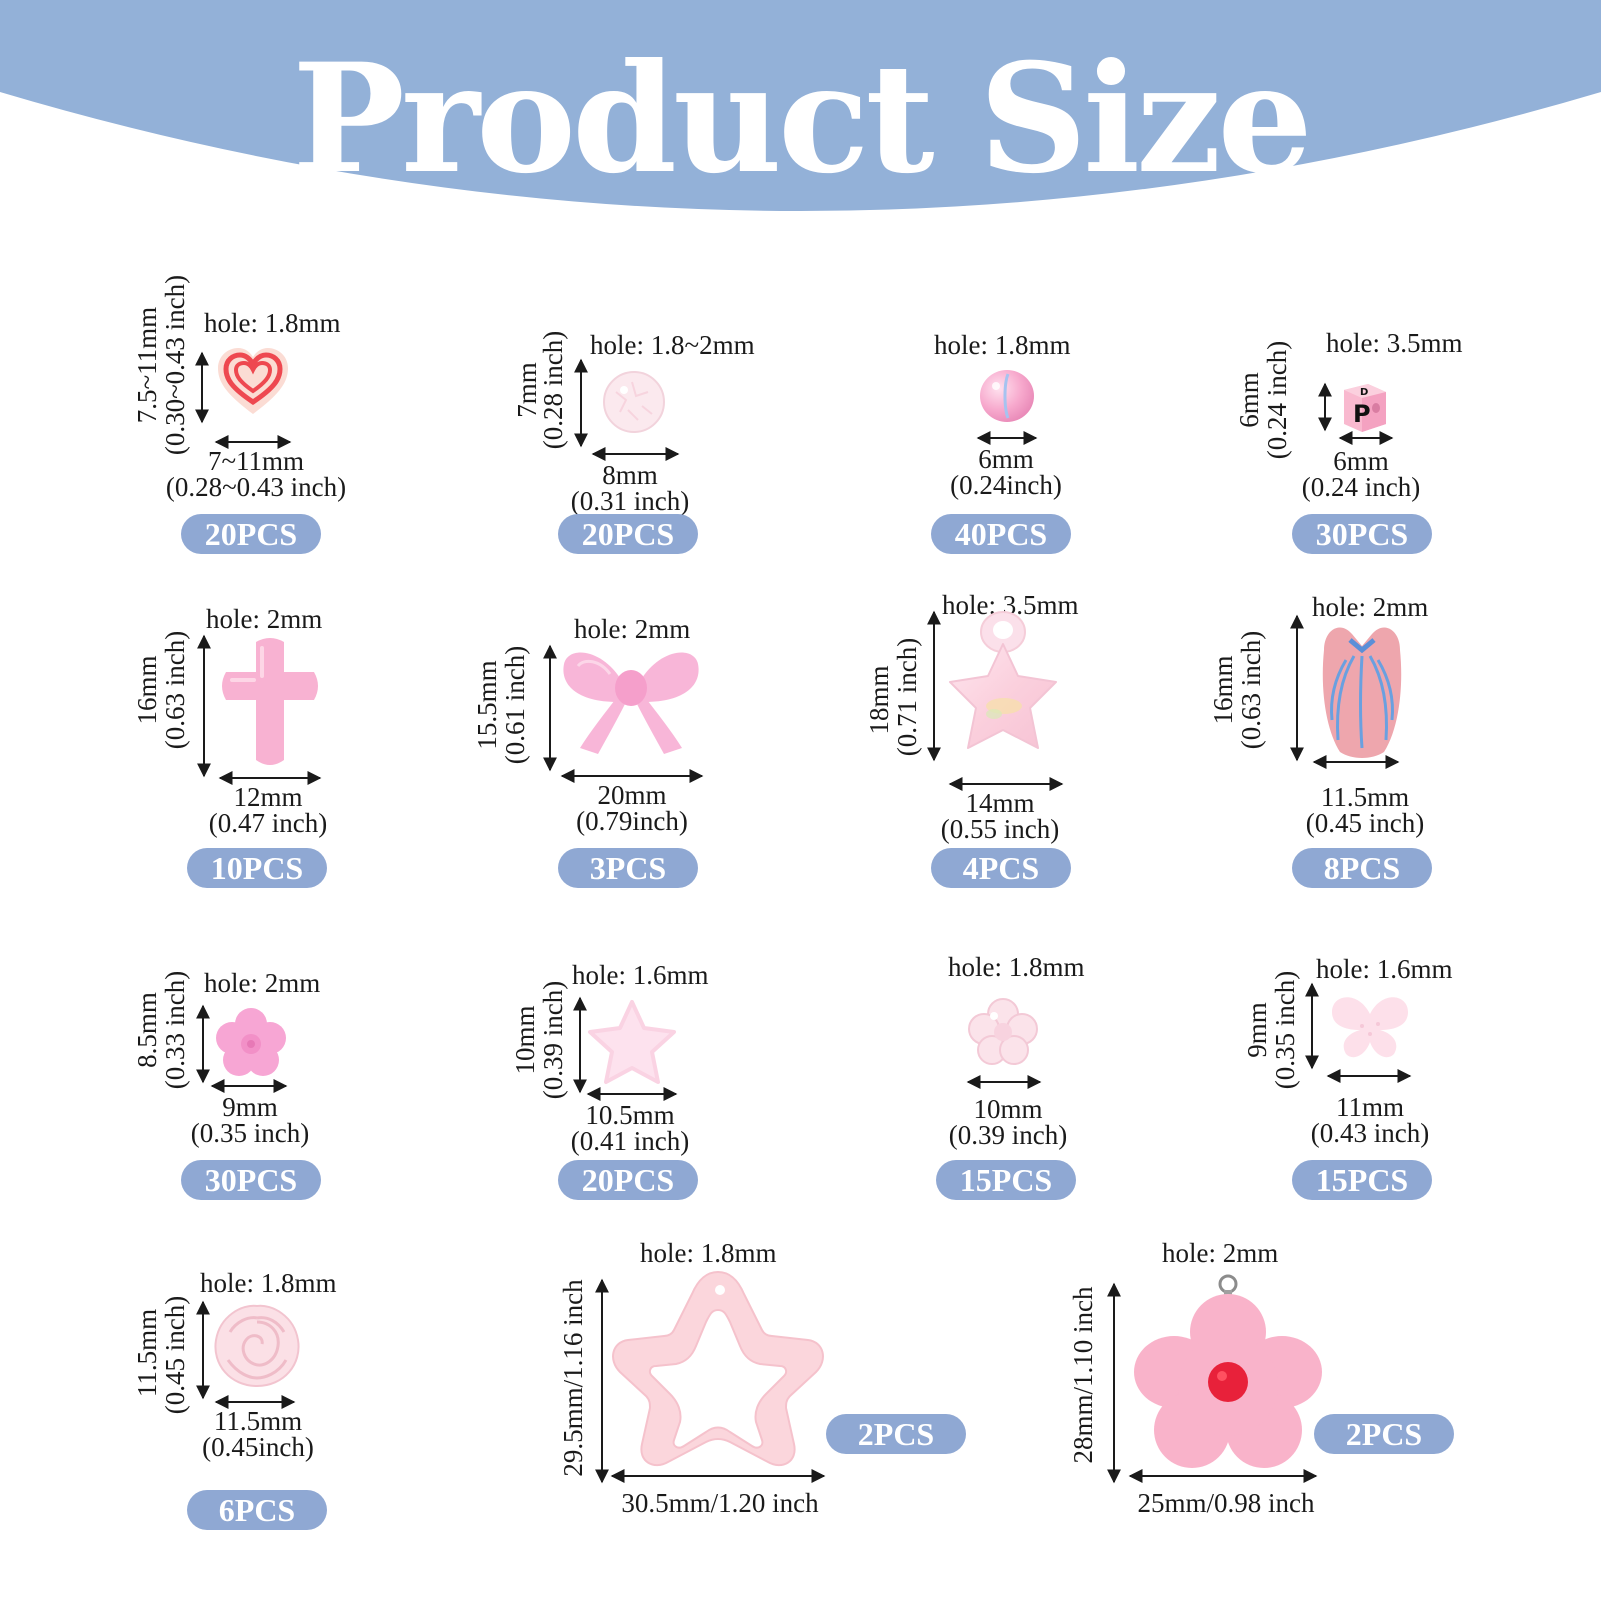 This screenshot has height=1601, width=1601. What do you see at coordinates (1228, 1371) in the screenshot?
I see `flower-pendant-icon` at bounding box center [1228, 1371].